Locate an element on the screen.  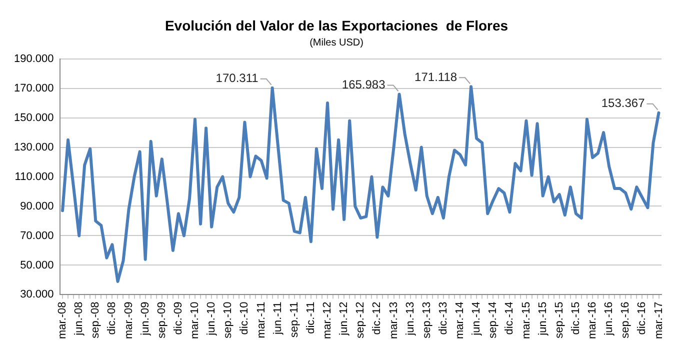
x-tick-label: mar.-08 is located at coordinates (62, 321).